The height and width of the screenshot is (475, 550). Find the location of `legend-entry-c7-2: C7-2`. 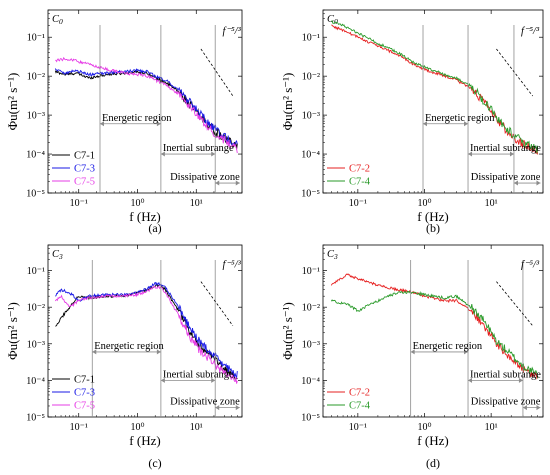

legend-entry-c7-2: C7-2 is located at coordinates (348, 169).